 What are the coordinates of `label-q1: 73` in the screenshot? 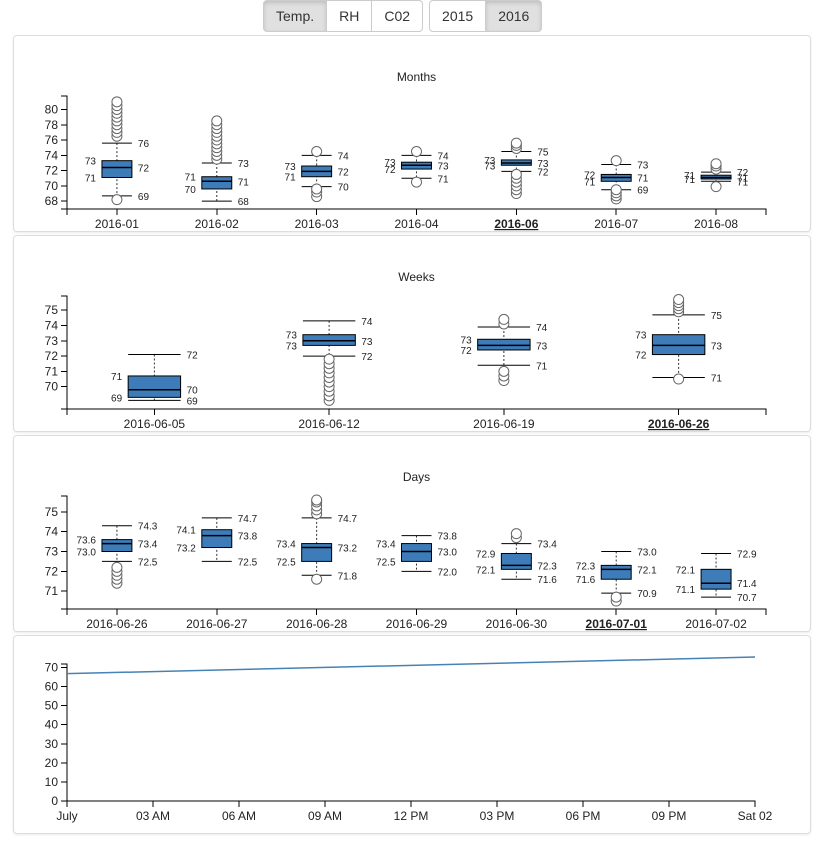 It's located at (292, 346).